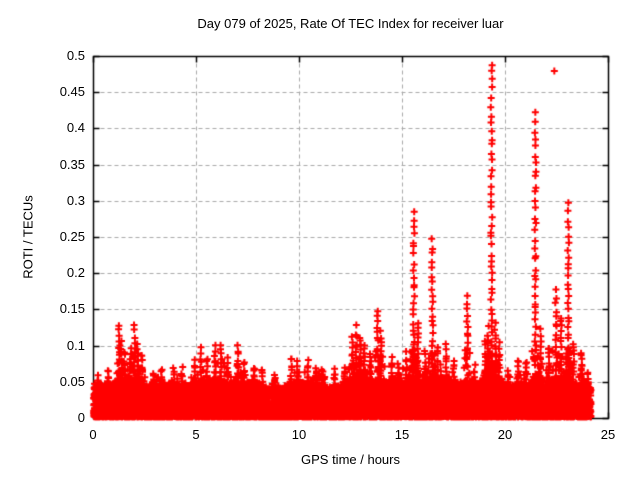 The width and height of the screenshot is (640, 480). What do you see at coordinates (75, 128) in the screenshot?
I see `y-tick-label: 0.4` at bounding box center [75, 128].